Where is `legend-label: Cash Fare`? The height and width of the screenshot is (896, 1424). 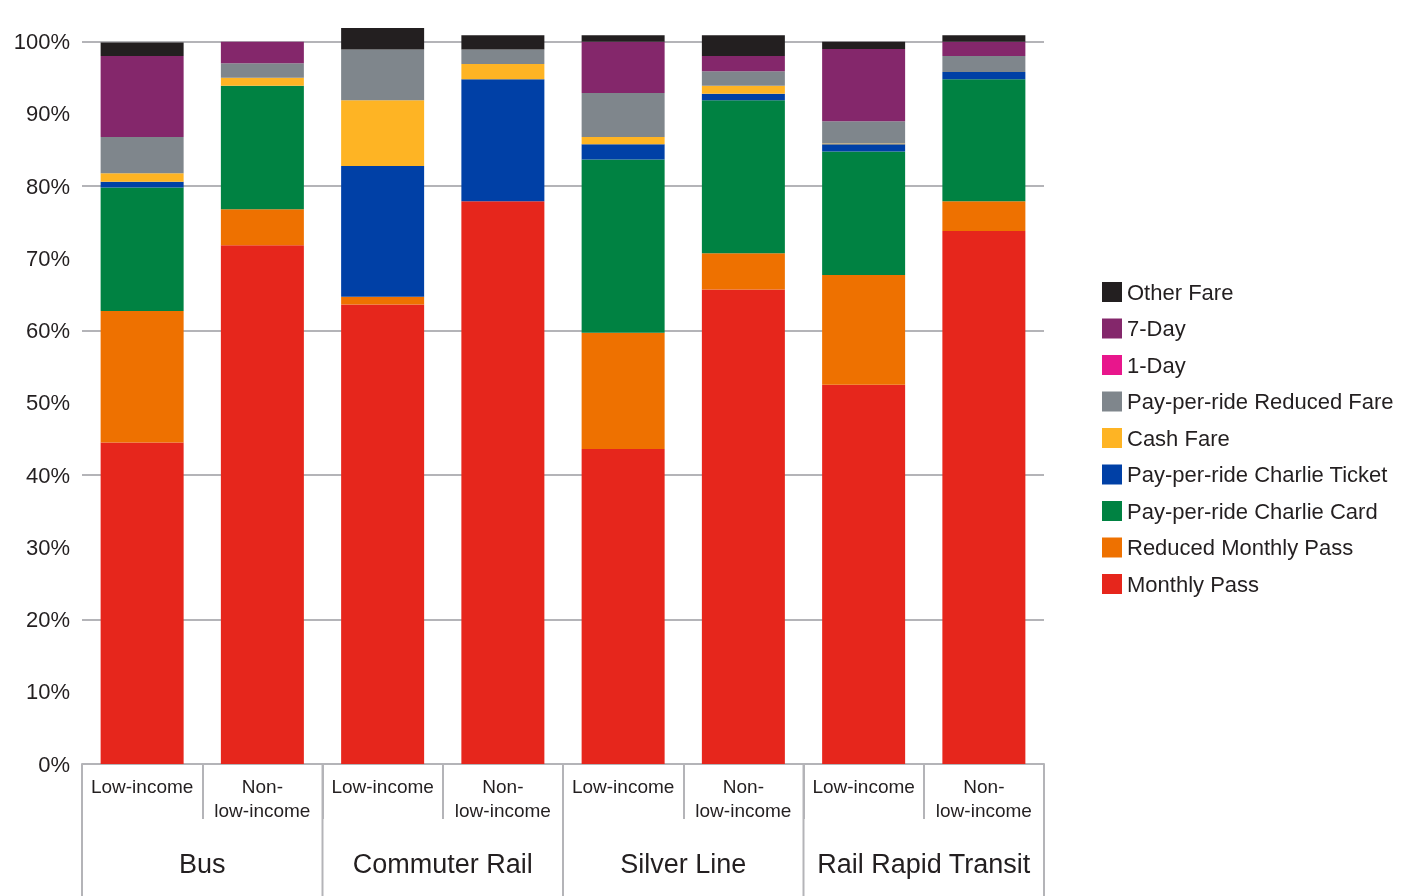 legend-label: Cash Fare is located at coordinates (1178, 438).